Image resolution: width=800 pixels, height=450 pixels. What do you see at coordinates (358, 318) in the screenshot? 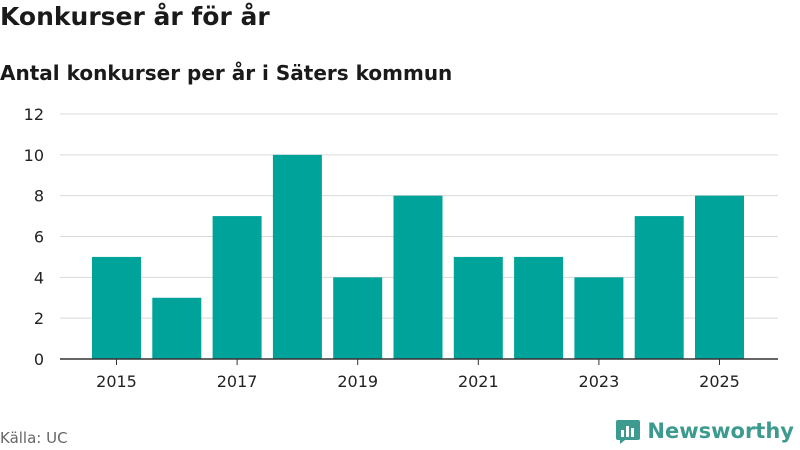
I see `bar-2019` at bounding box center [358, 318].